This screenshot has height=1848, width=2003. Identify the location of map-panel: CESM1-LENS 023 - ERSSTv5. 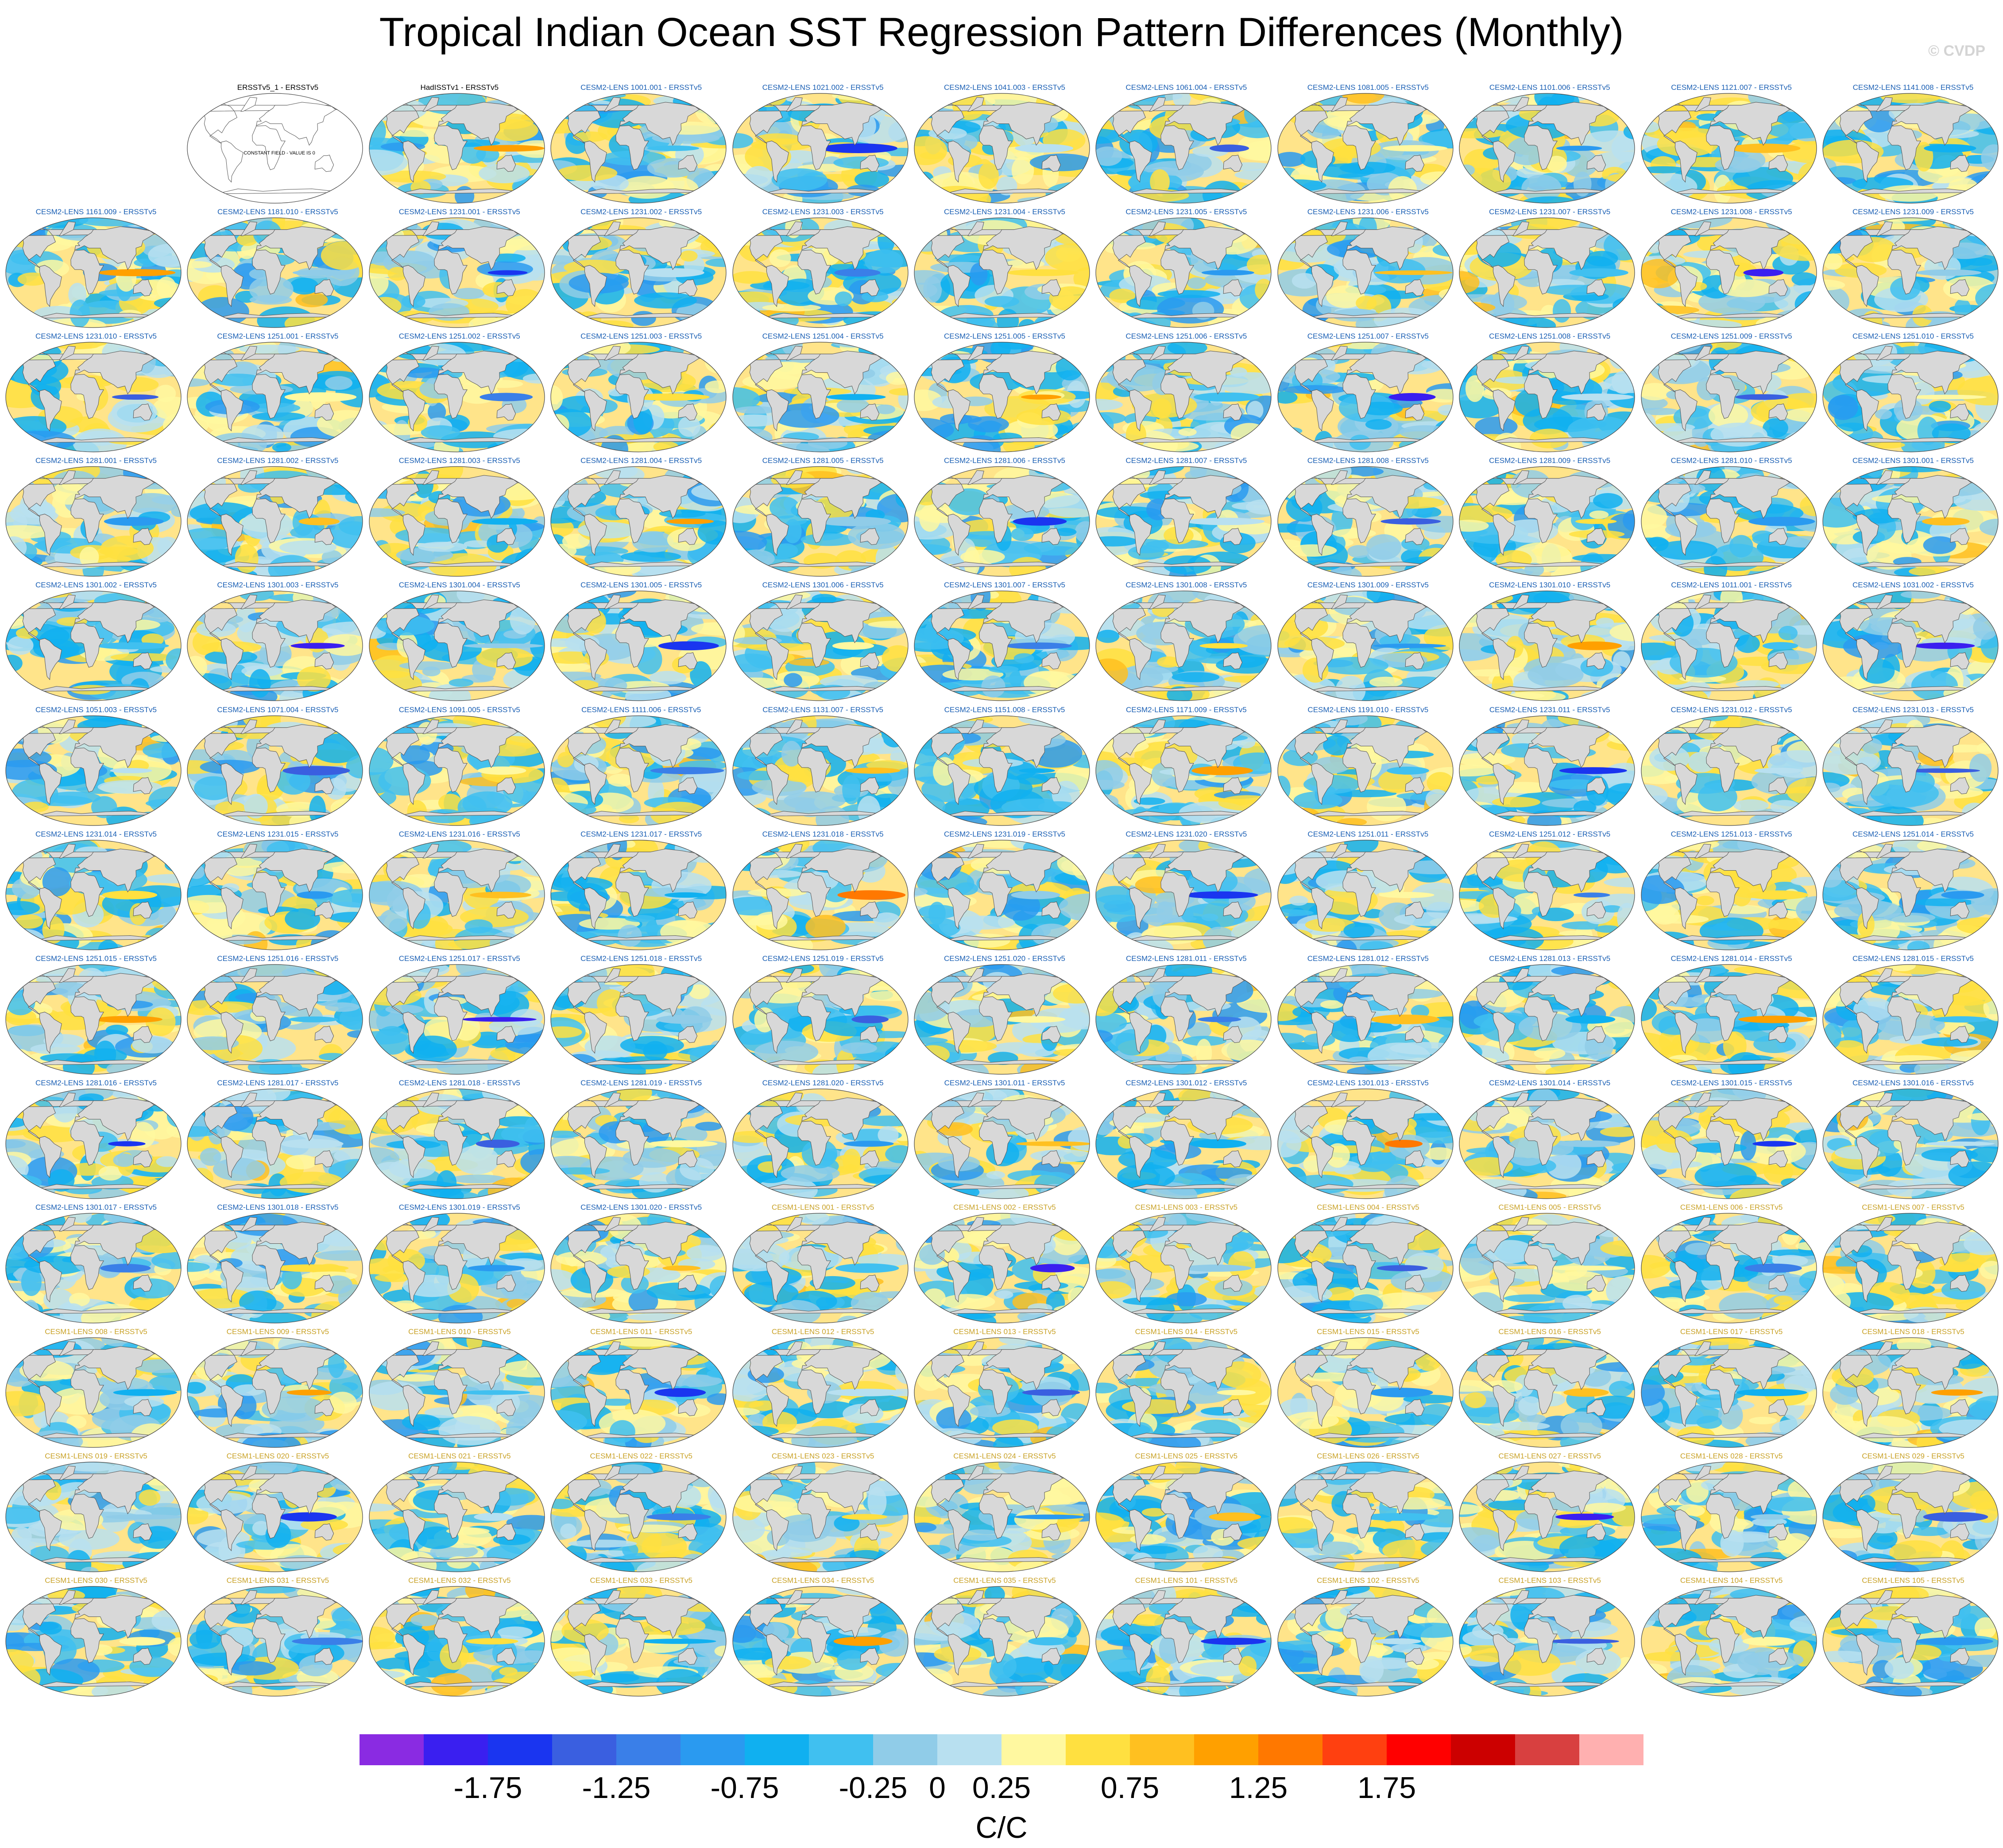
(823, 1514).